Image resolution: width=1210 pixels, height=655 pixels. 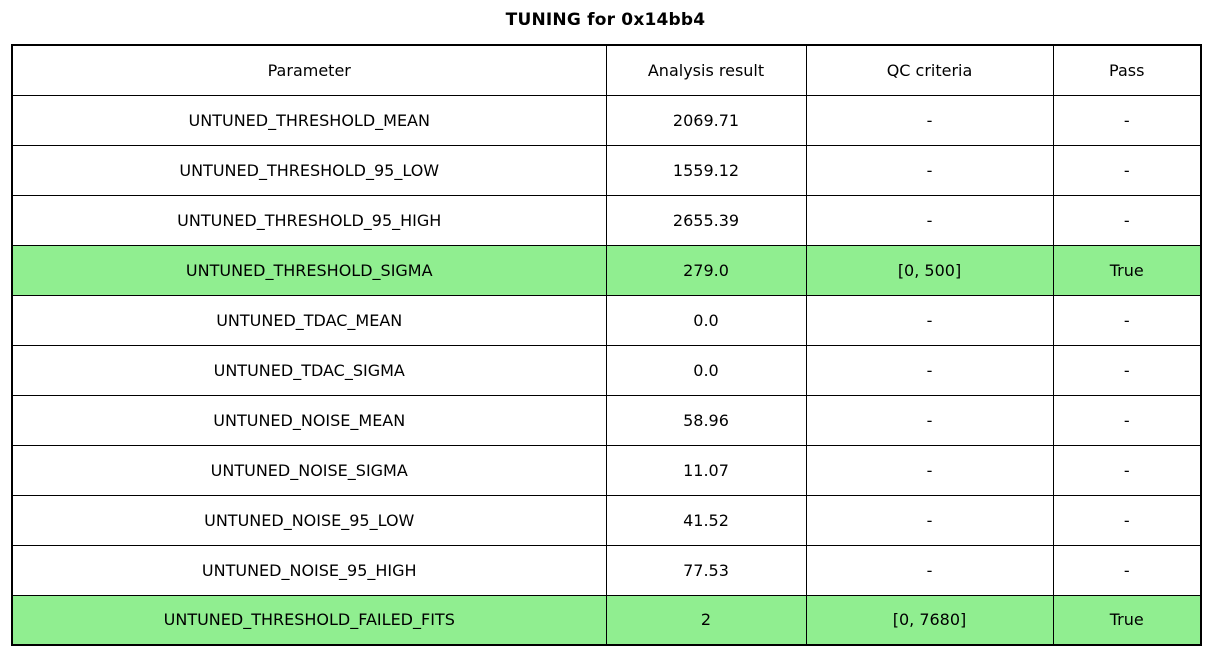 What do you see at coordinates (309, 520) in the screenshot?
I see `parameter-cell: UNTUNED_NOISE_95_LOW` at bounding box center [309, 520].